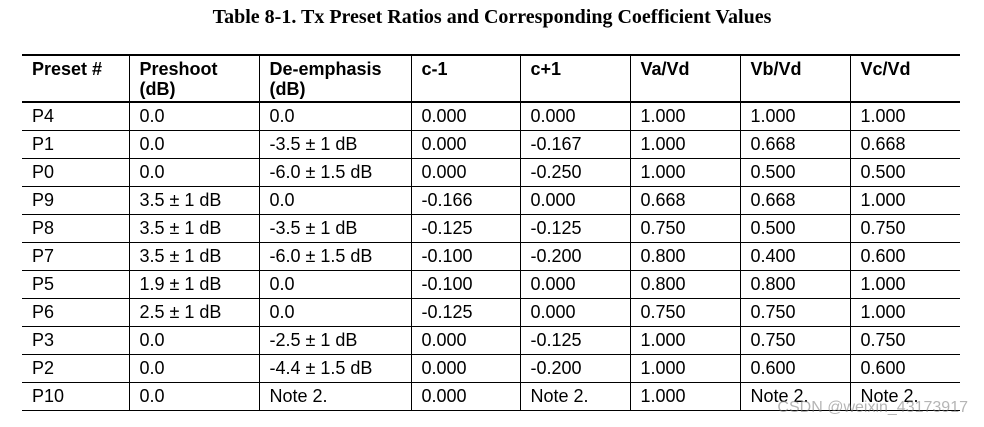 The image size is (984, 427). I want to click on column-header: c-1, so click(465, 78).